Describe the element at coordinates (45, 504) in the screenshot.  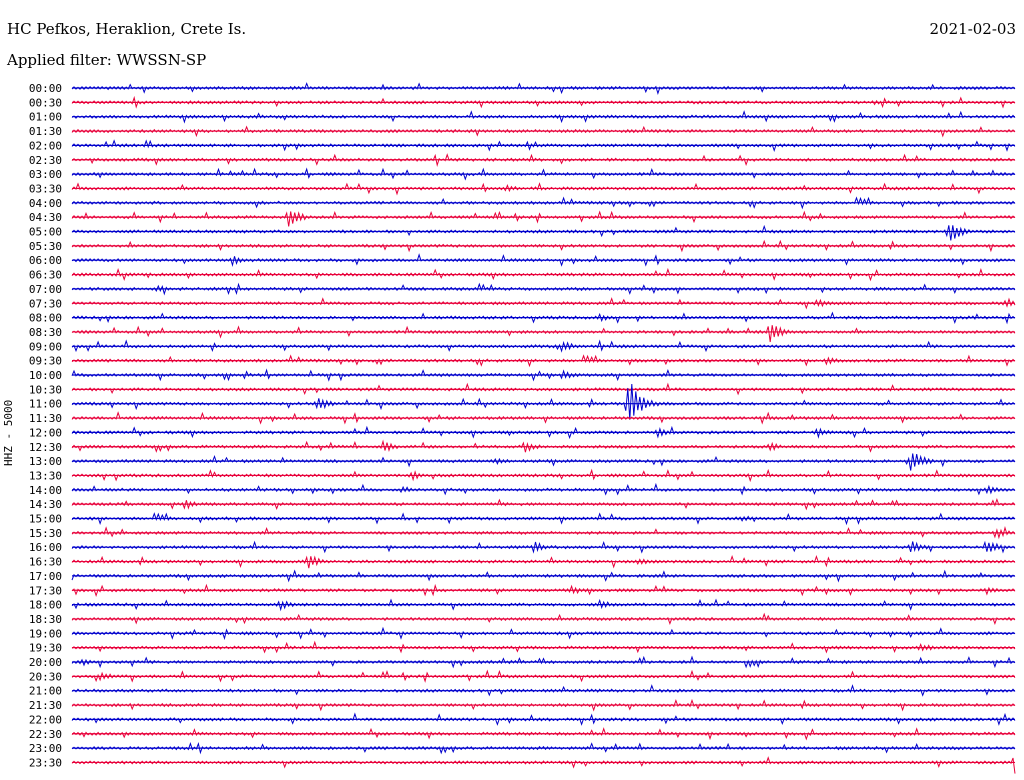
I see `trace-time-label: 14:30` at that location.